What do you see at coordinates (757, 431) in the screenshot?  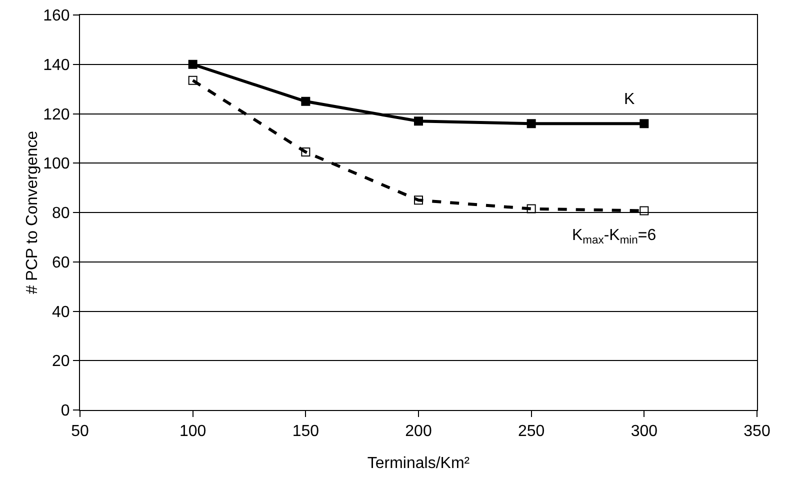 I see `x-tick-label: 350` at bounding box center [757, 431].